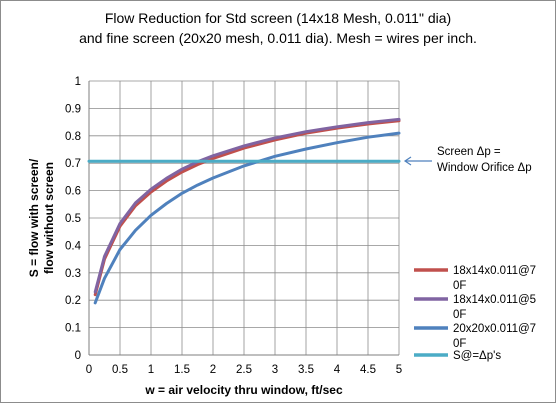  I want to click on legend-label-2: 0F, so click(459, 315).